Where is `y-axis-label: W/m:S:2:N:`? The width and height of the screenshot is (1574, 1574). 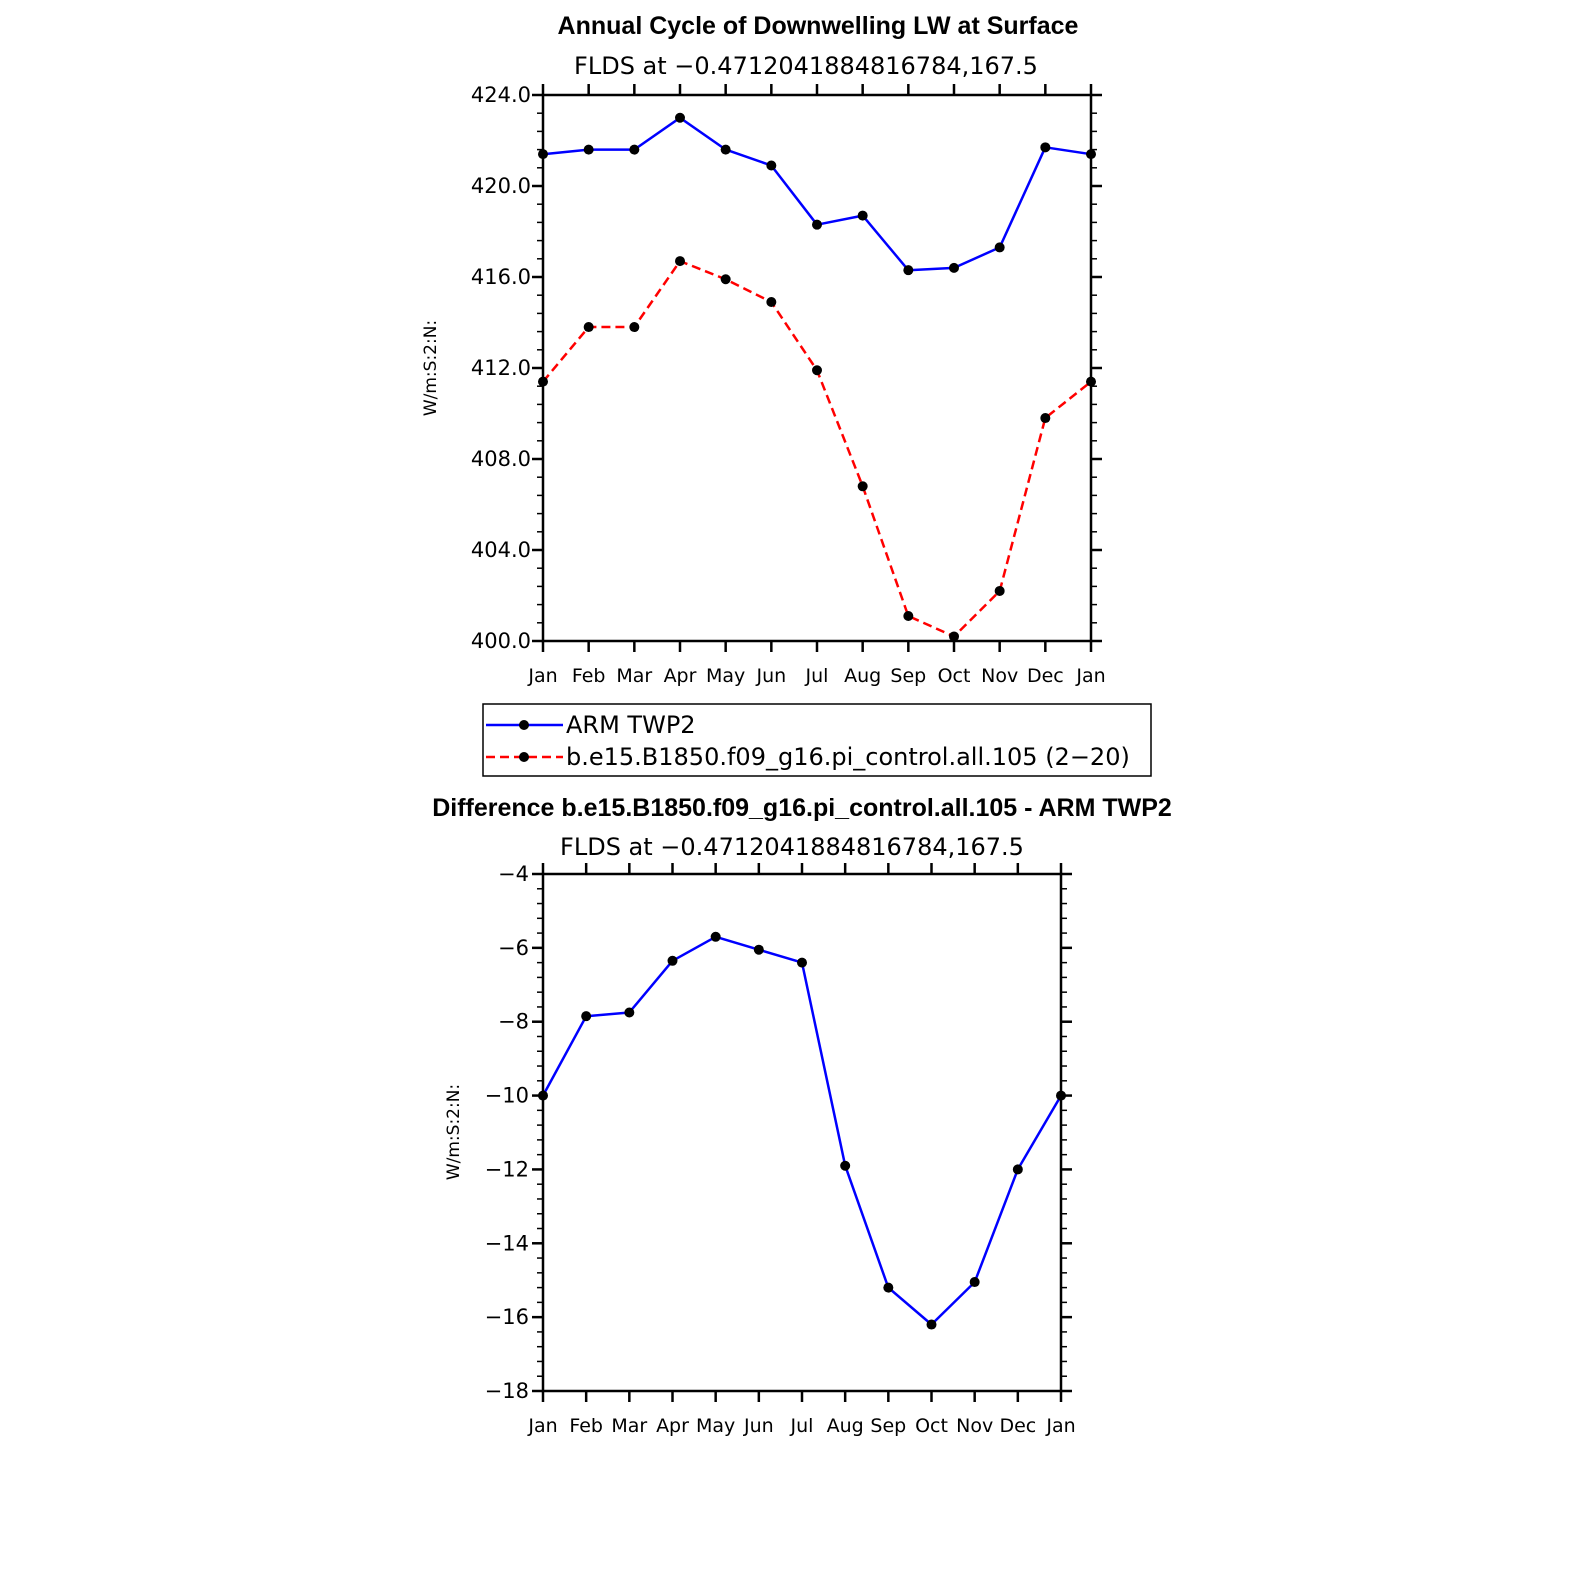 y-axis-label: W/m:S:2:N: is located at coordinates (454, 1132).